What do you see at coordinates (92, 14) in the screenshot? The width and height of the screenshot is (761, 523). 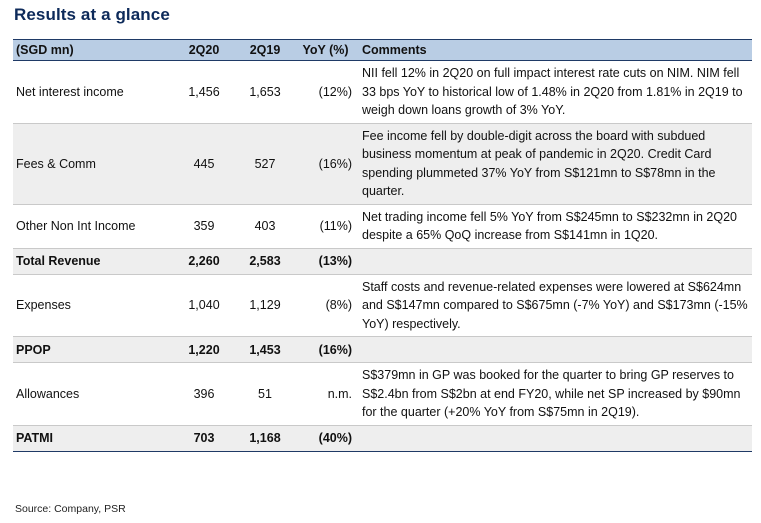 I see `page-title: Results at a glance` at bounding box center [92, 14].